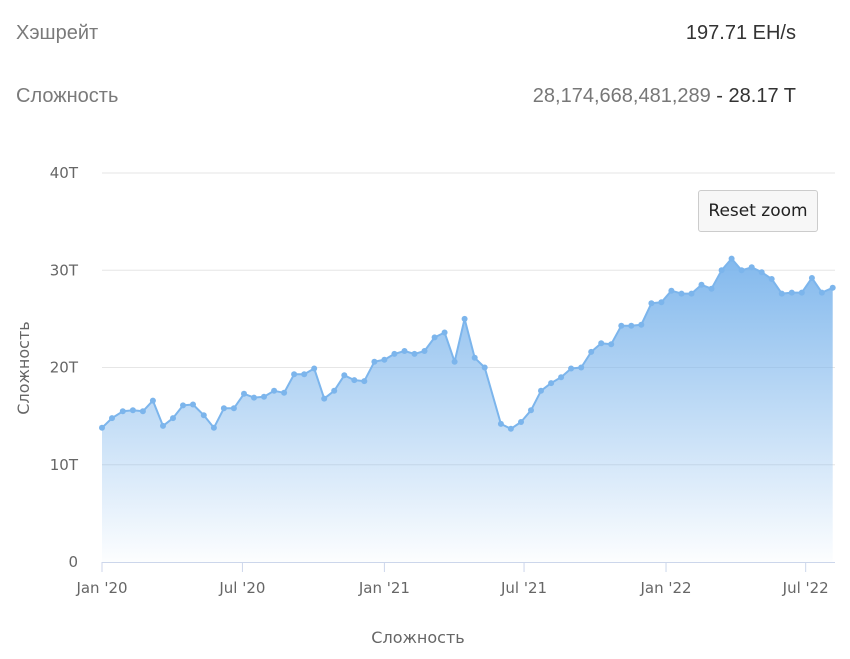 The width and height of the screenshot is (850, 659). What do you see at coordinates (57, 32) in the screenshot?
I see `hashrate-label: Хэшрейт` at bounding box center [57, 32].